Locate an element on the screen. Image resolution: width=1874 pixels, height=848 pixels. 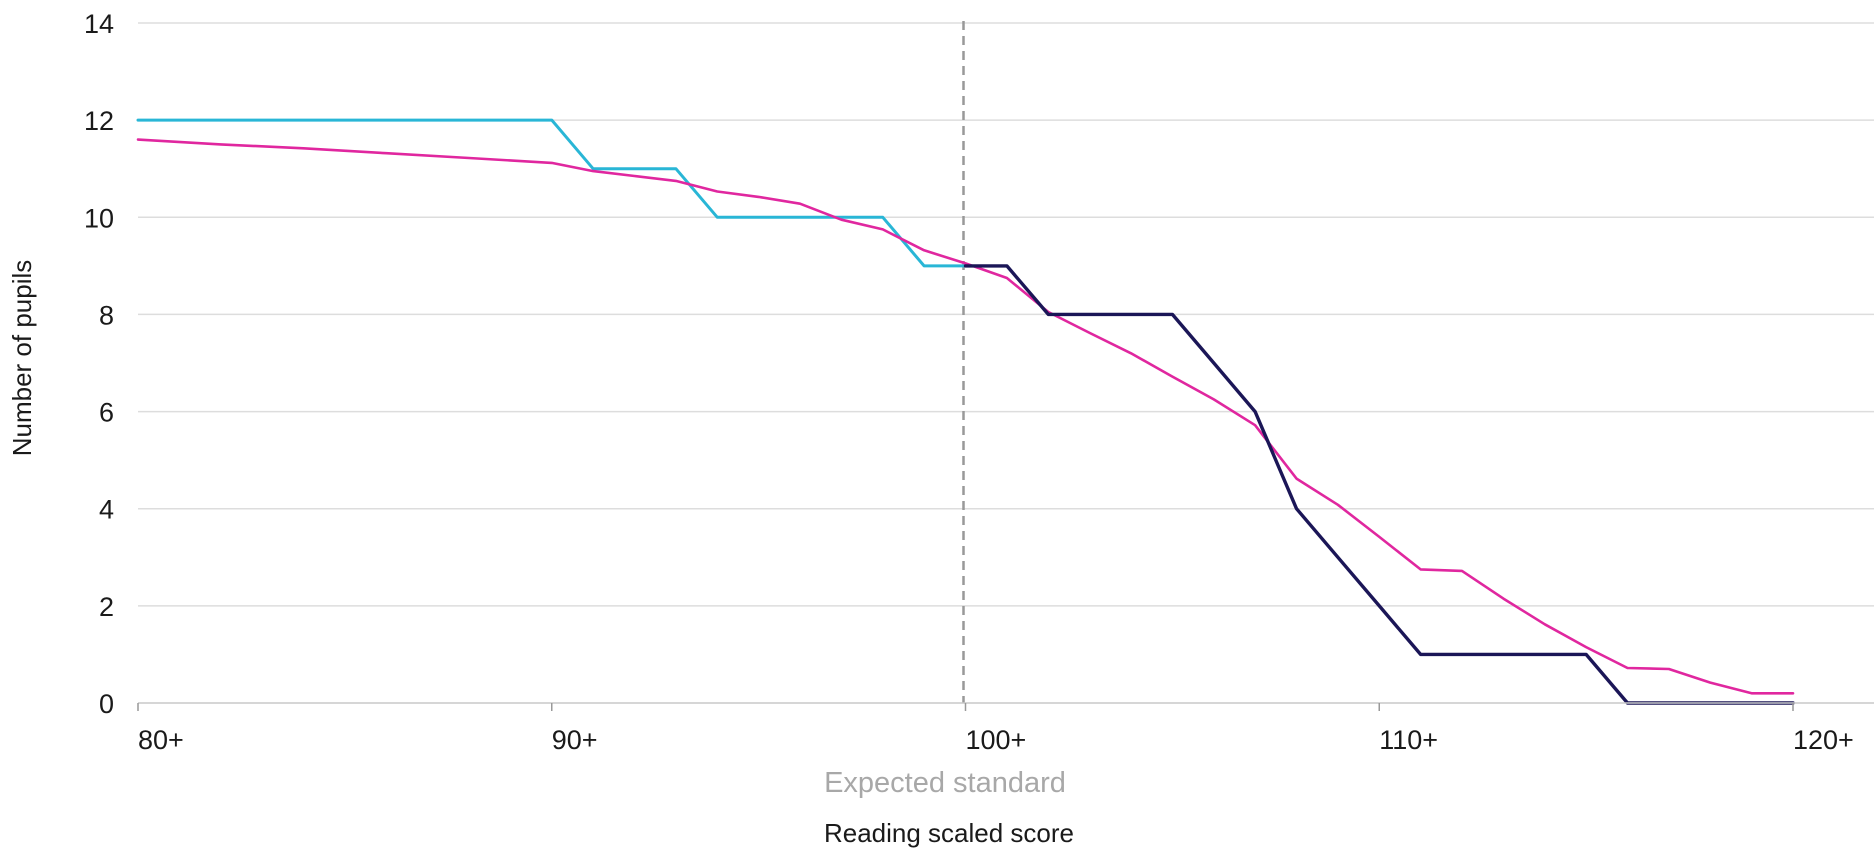
reference-line-label: Expected standard is located at coordinates (945, 783).